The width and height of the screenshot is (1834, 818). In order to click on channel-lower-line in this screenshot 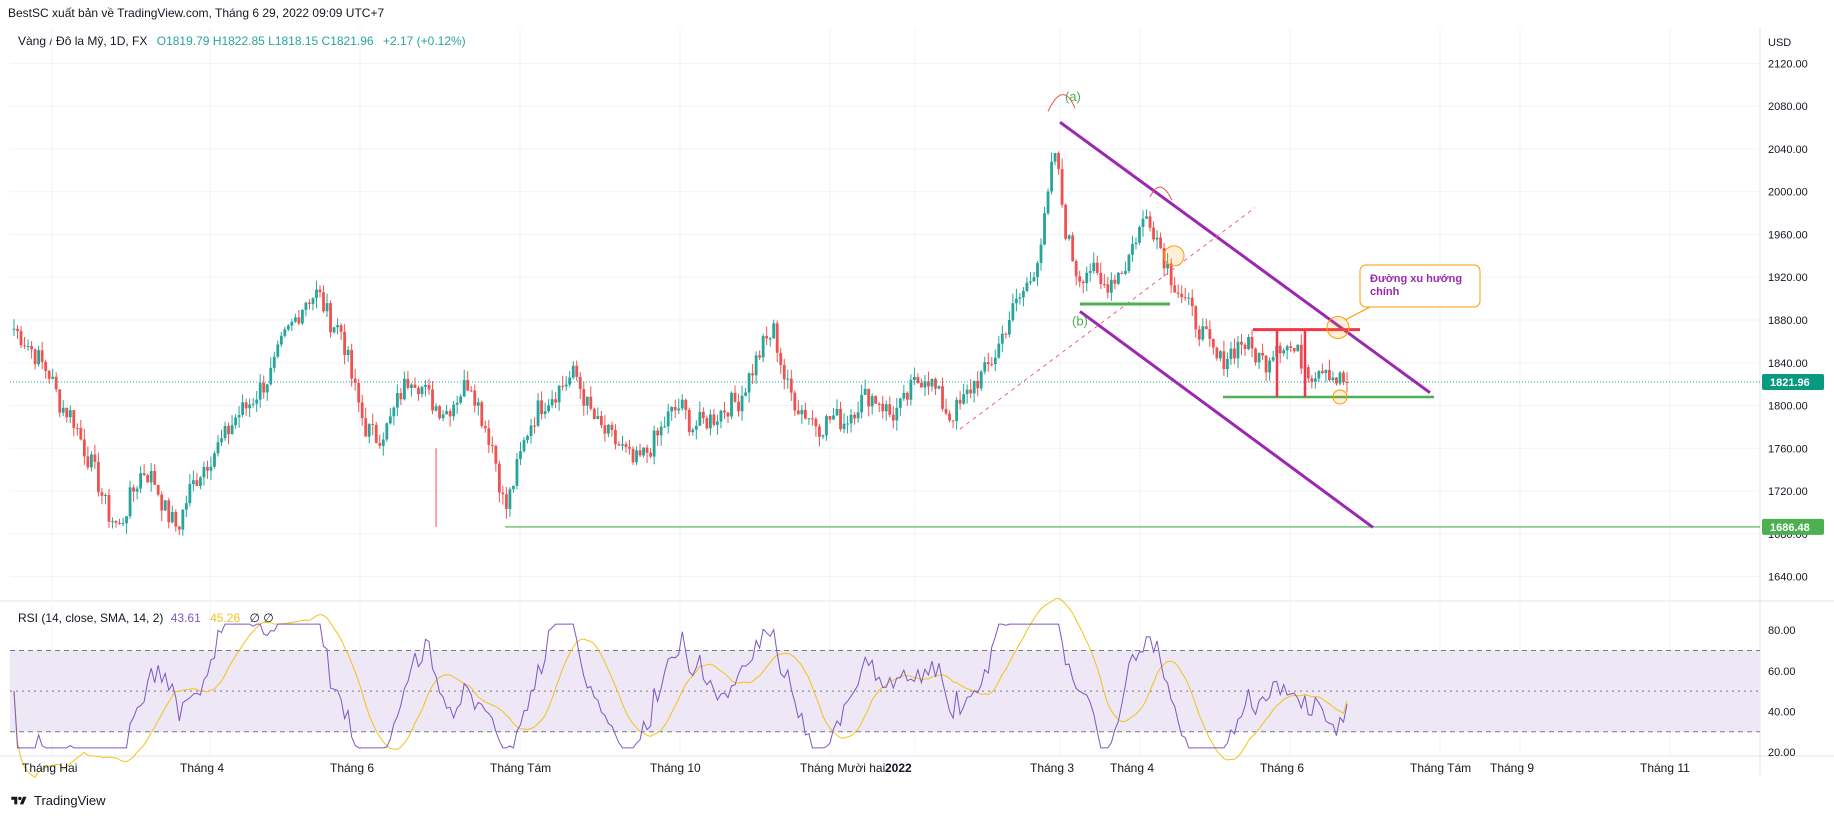, I will do `click(1226, 419)`.